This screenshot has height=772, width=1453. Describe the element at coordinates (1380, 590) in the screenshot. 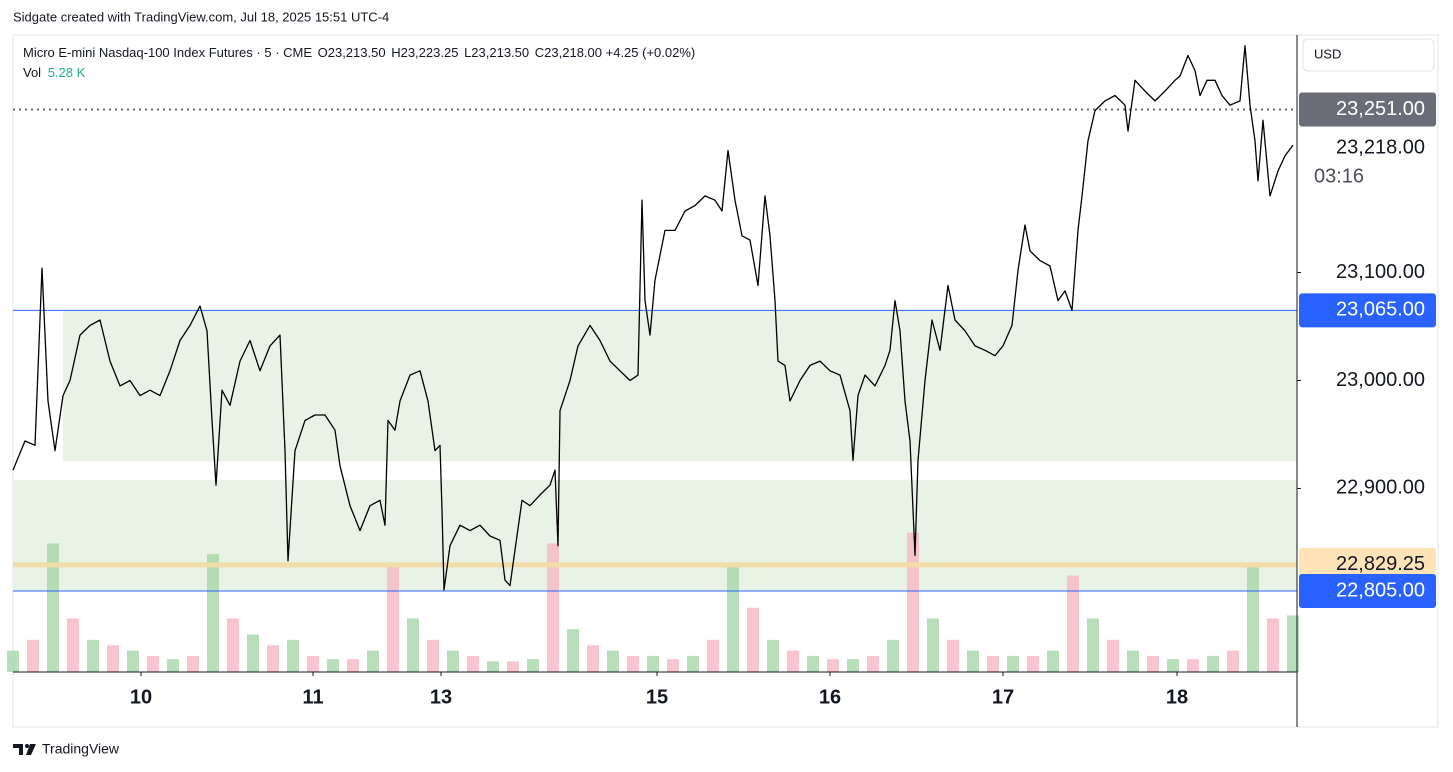

I see `level-label: 22,805.00` at that location.